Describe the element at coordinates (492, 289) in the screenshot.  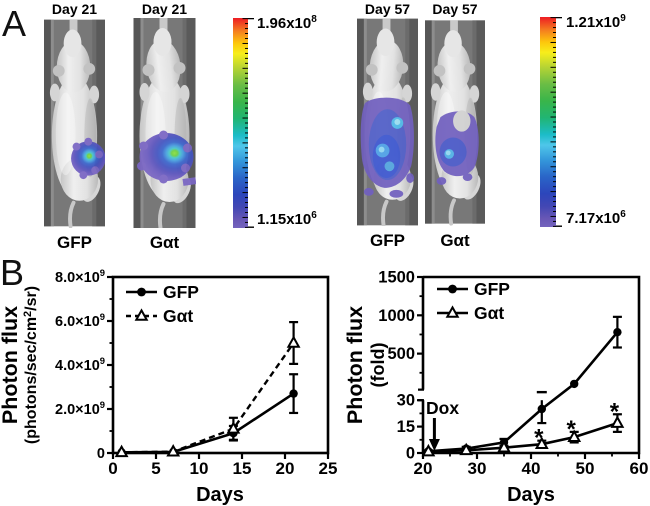
I see `legend-label: GFP` at that location.